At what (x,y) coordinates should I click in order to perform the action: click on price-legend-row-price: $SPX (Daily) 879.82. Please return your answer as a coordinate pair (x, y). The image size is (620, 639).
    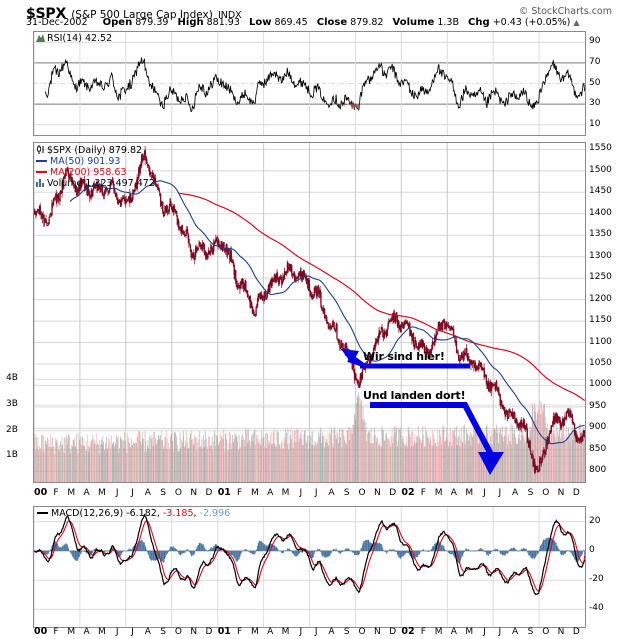
    Looking at the image, I should click on (95, 150).